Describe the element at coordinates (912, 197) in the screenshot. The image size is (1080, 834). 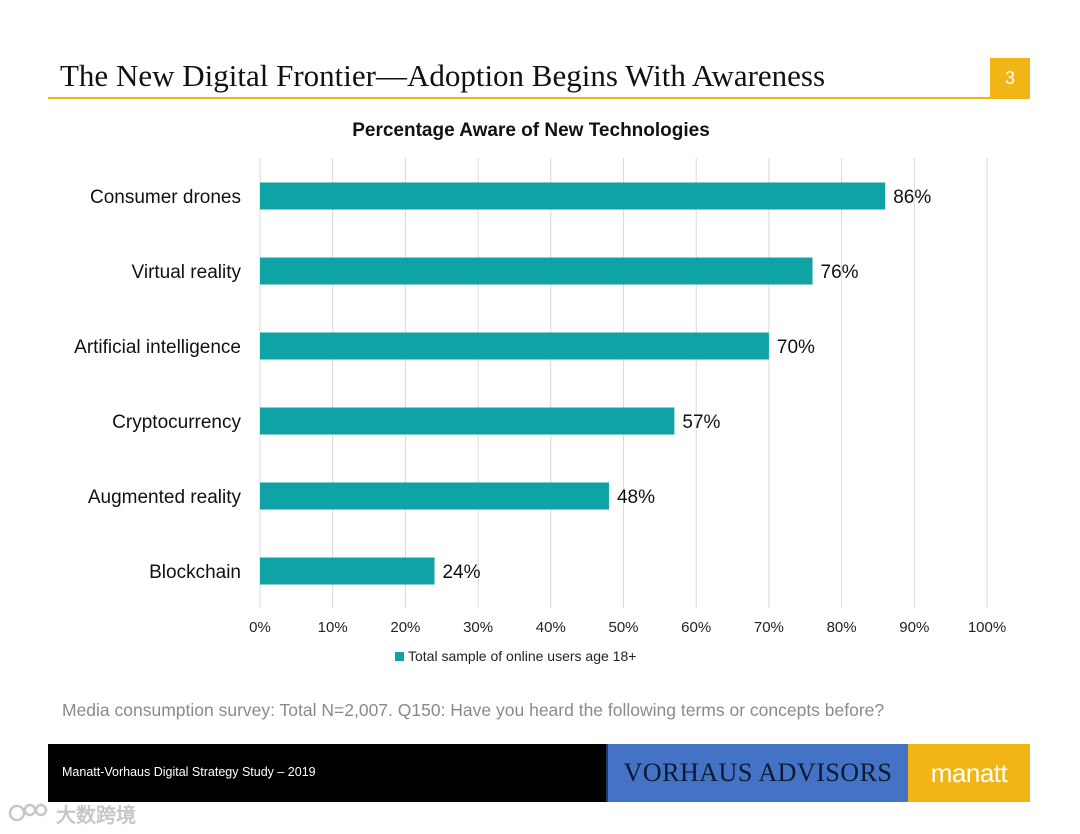
I see `bar-value-label: 86%` at that location.